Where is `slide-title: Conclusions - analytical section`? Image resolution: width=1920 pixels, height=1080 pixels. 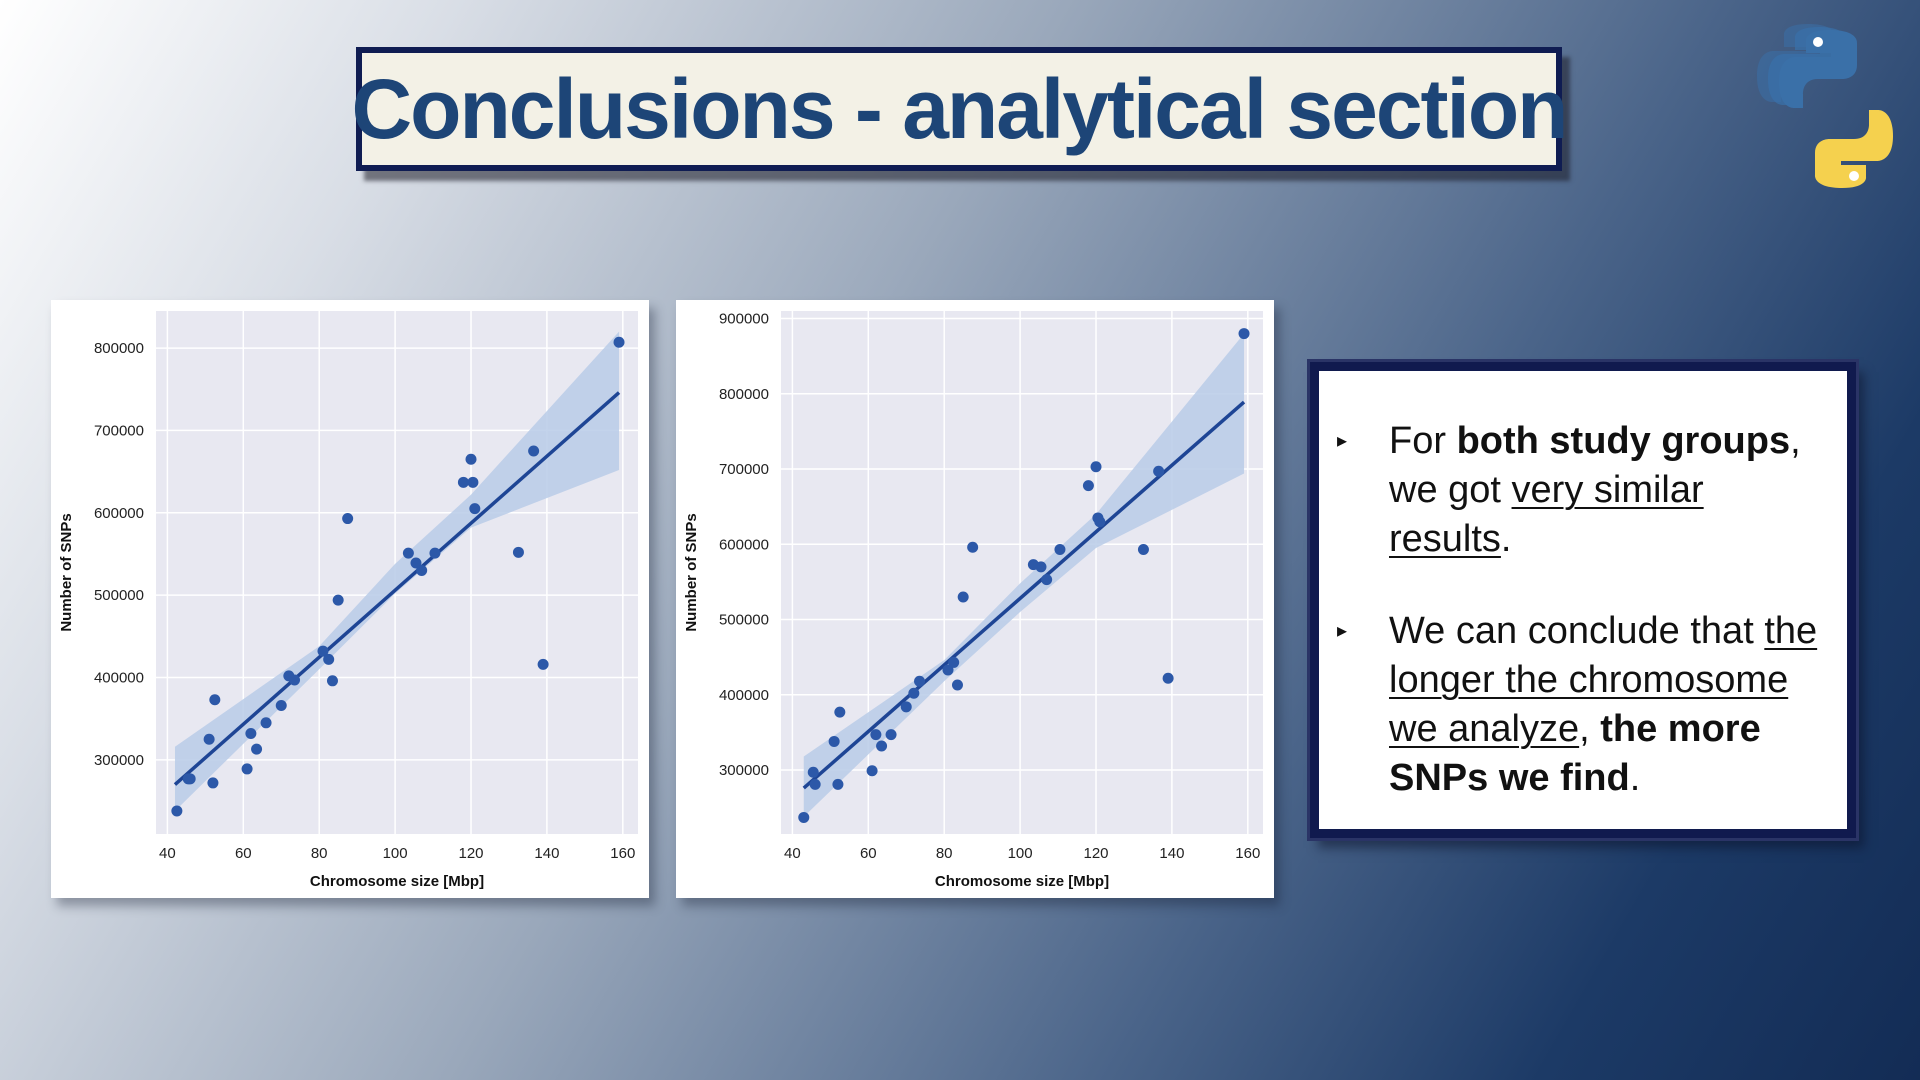 slide-title: Conclusions - analytical section is located at coordinates (960, 108).